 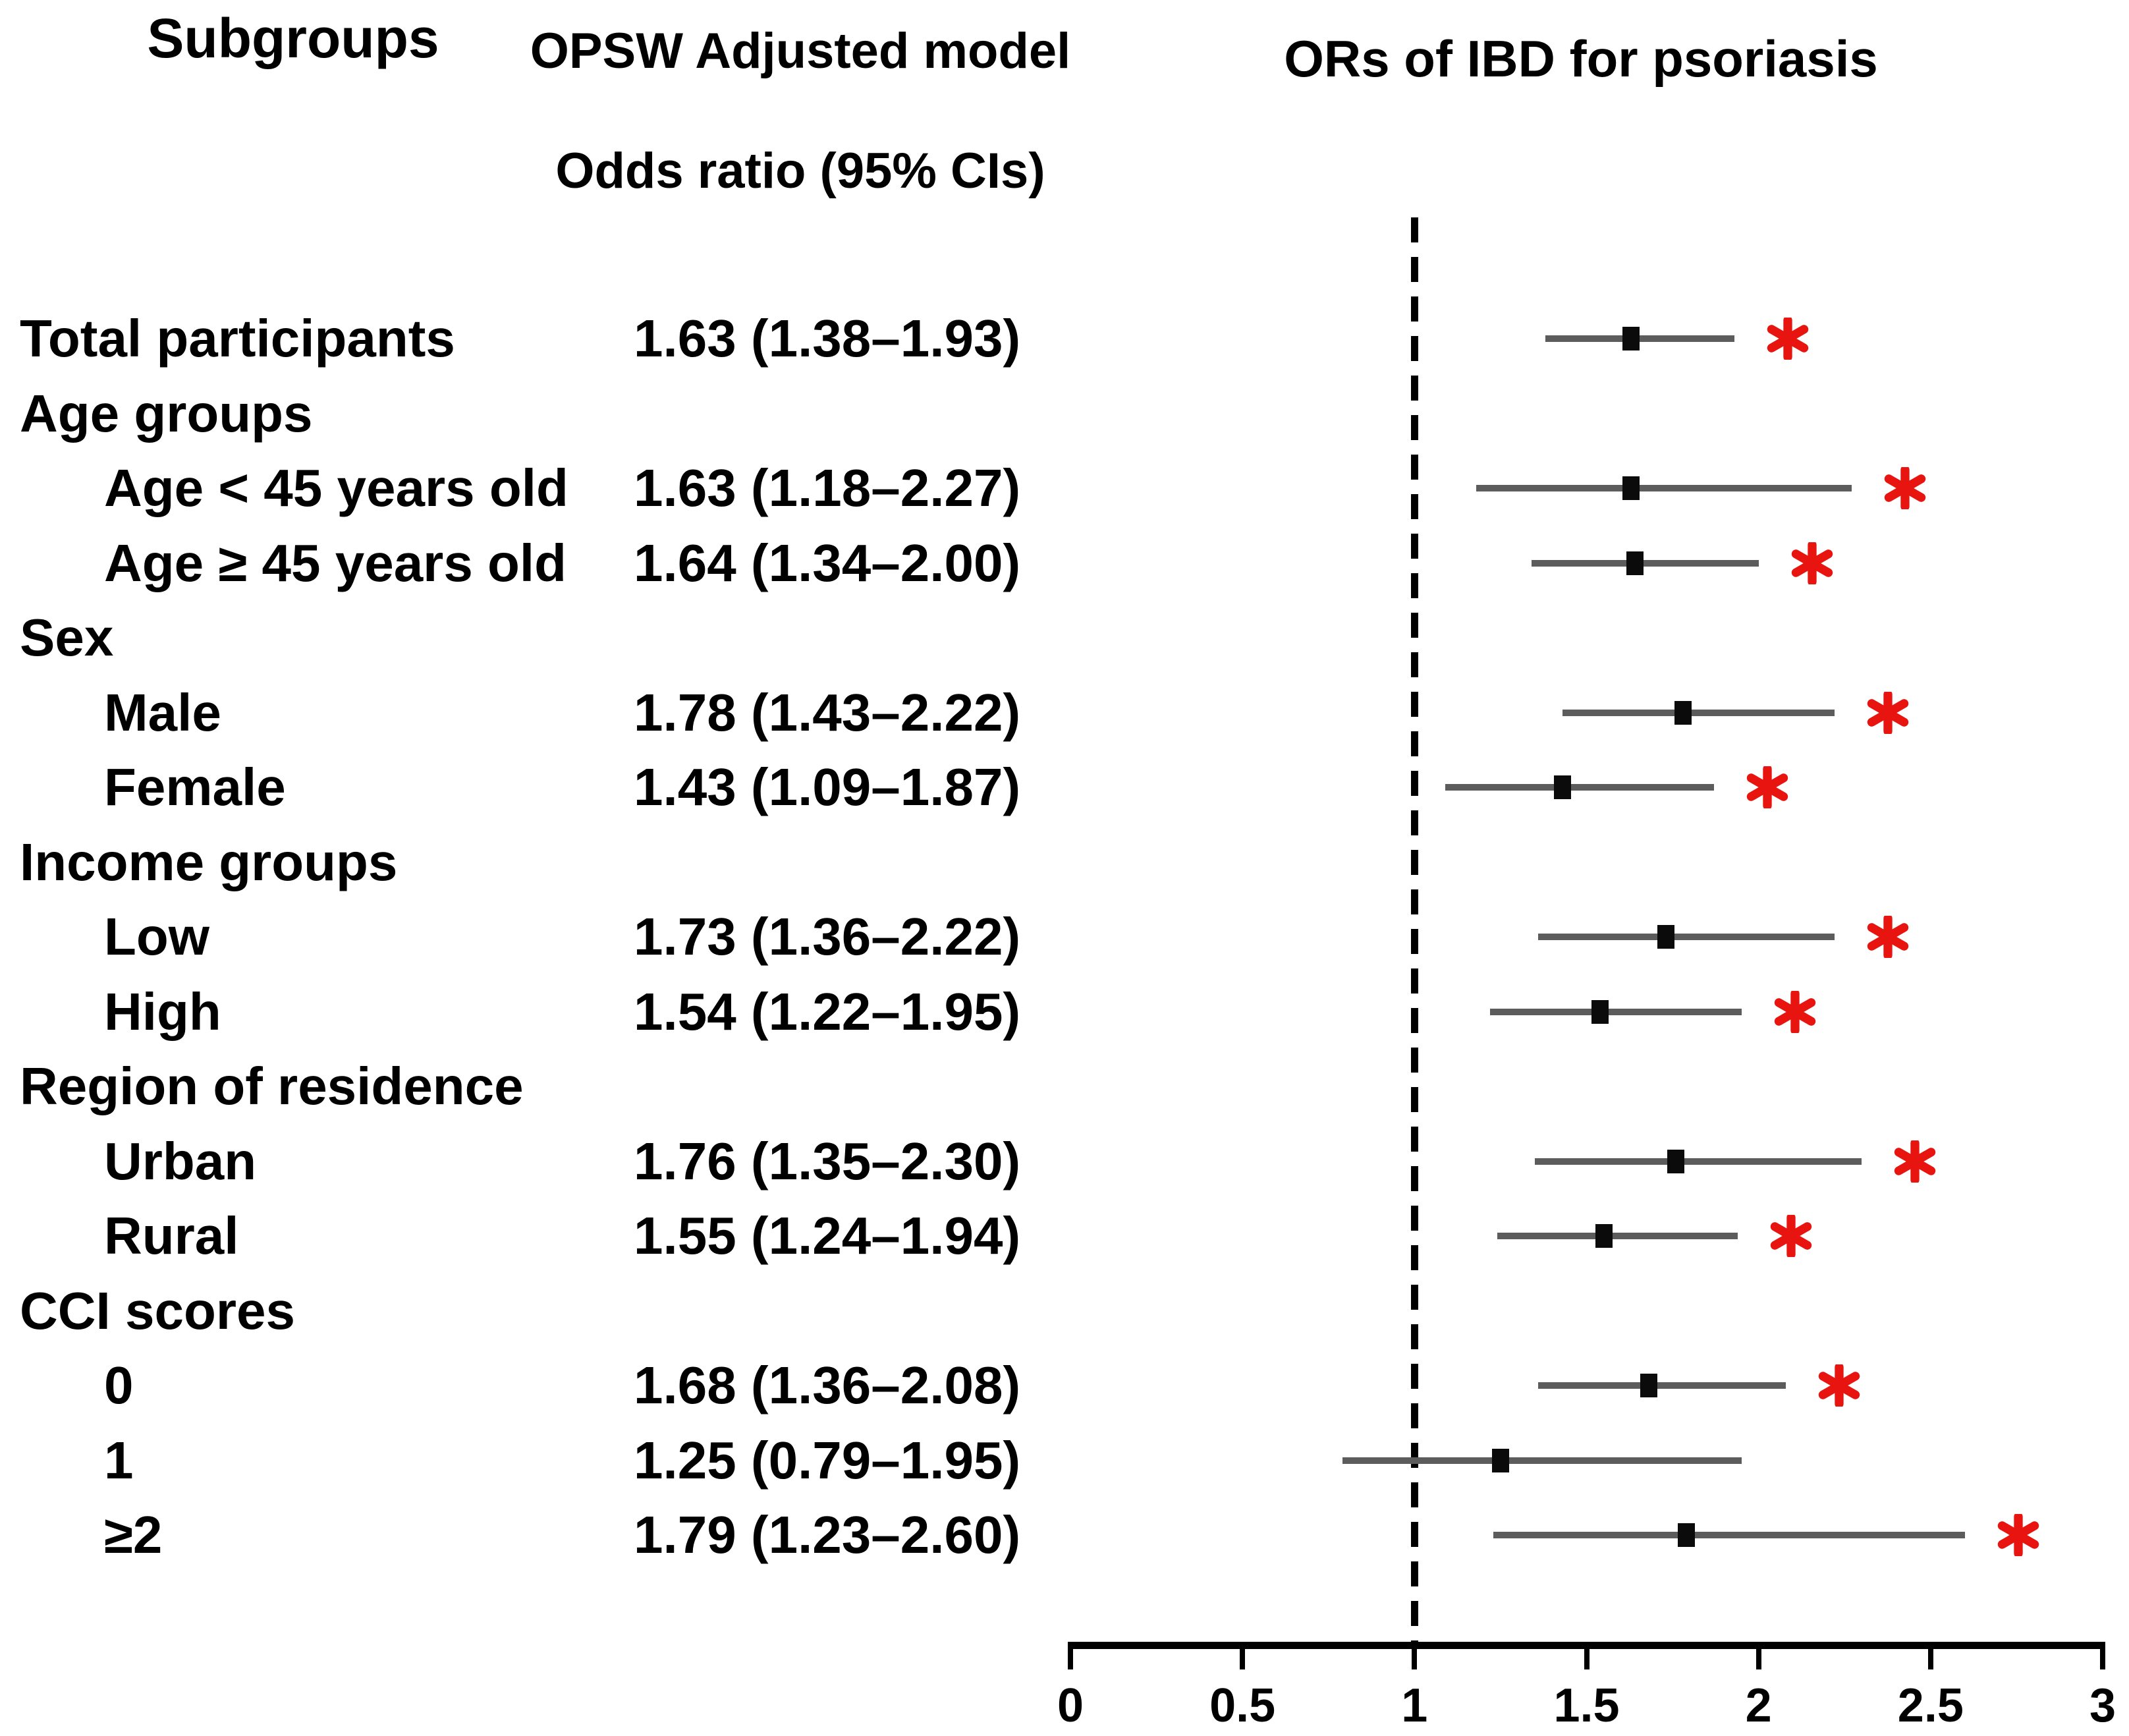 I want to click on odds-ratio-value: 1.54 (1.22–1.95), so click(x=827, y=1011).